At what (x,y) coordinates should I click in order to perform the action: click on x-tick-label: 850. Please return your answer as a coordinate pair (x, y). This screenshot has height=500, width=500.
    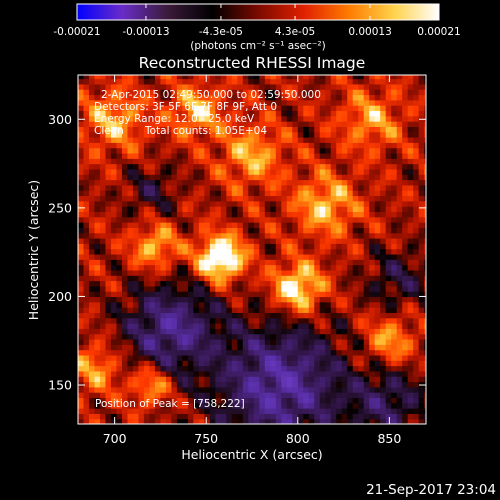
    Looking at the image, I should click on (389, 438).